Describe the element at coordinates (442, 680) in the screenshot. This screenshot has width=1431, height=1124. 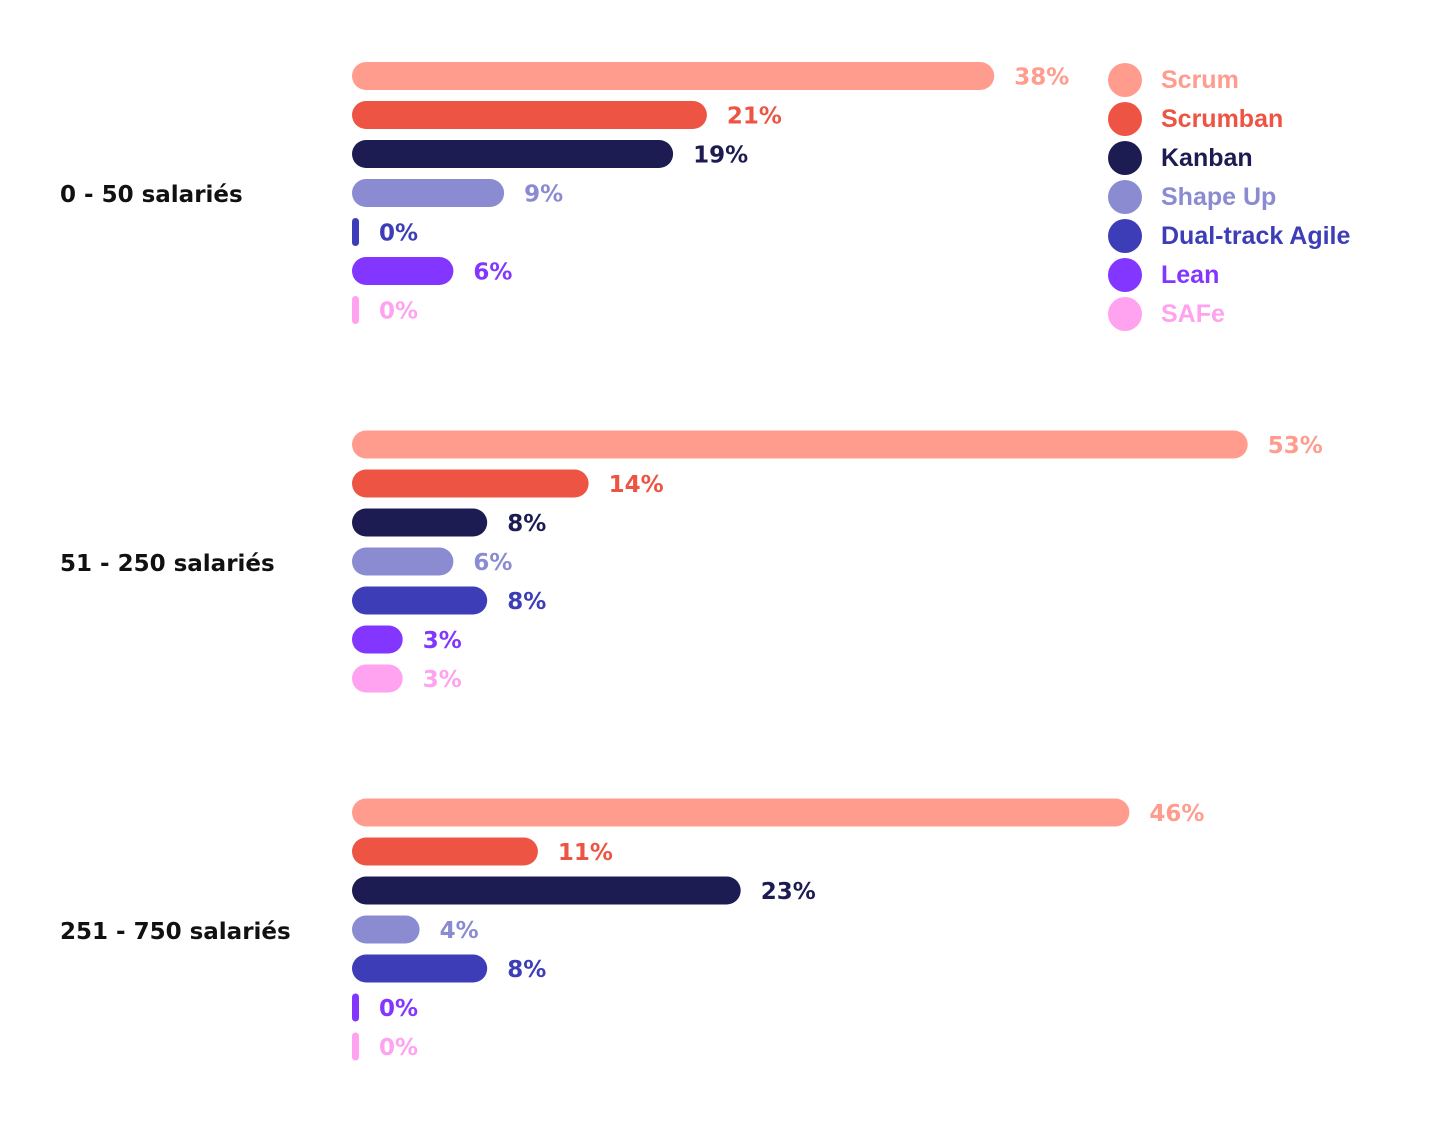
I see `value-label-51-250-salari-s-safe: 3%` at that location.